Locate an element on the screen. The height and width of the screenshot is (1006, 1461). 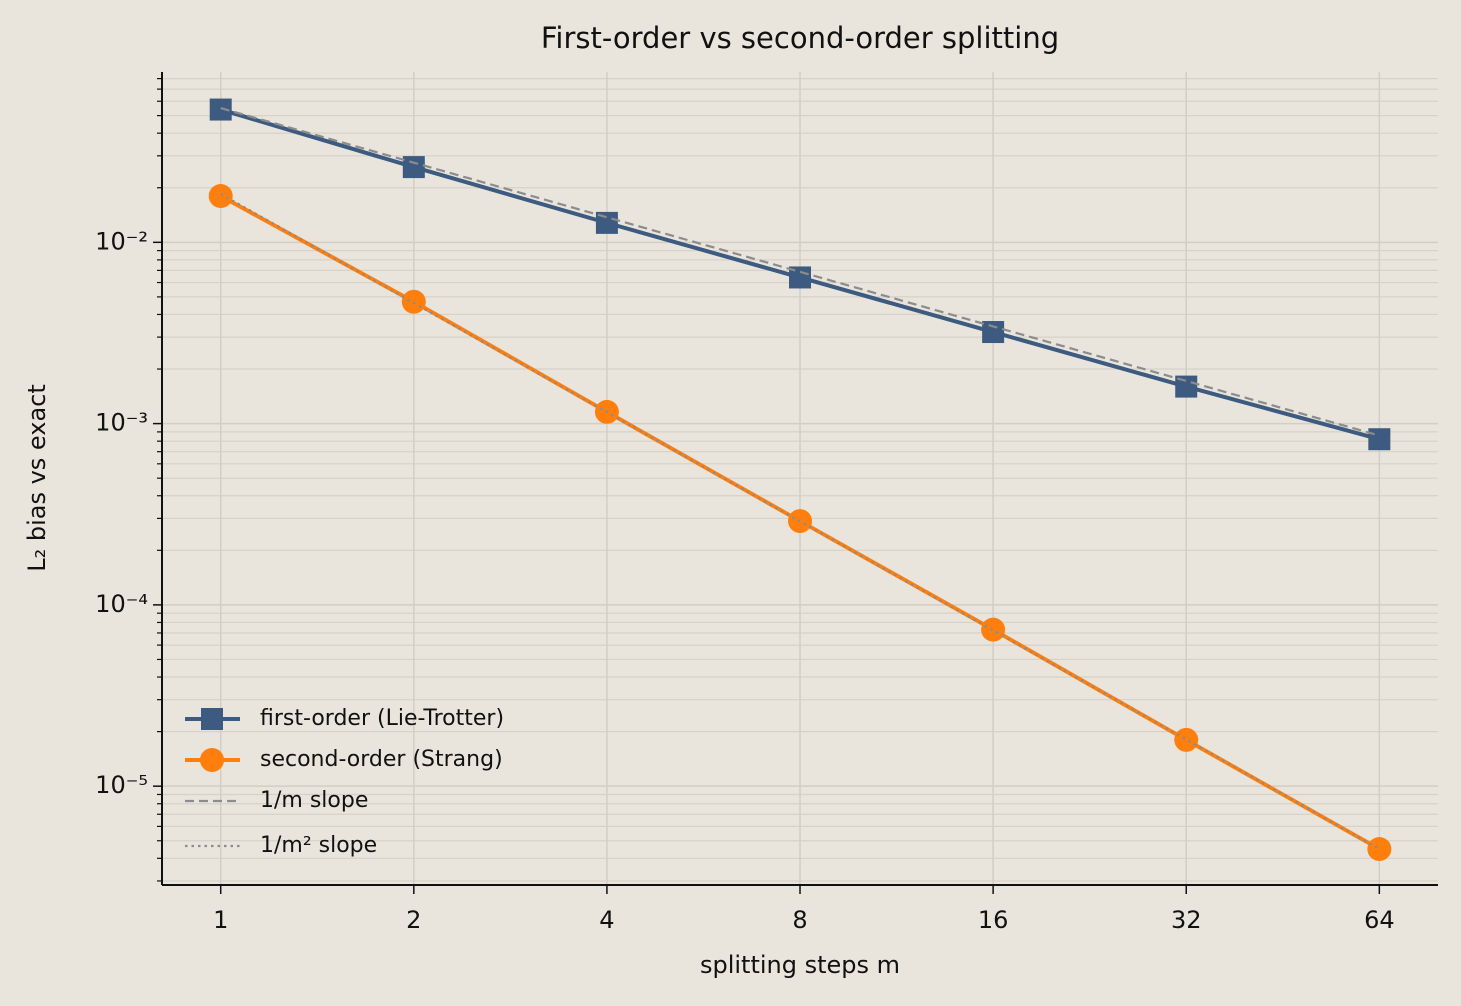
y-tick-label: 10⁻² is located at coordinates (121, 241).